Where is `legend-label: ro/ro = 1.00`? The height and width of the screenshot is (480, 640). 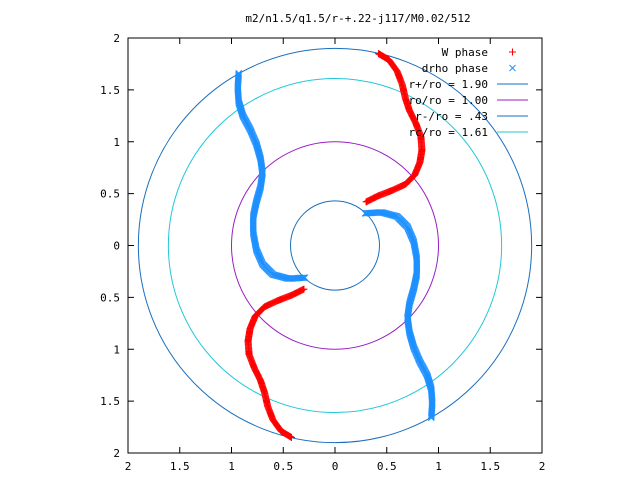
legend-label: ro/ro = 1.00 is located at coordinates (448, 100).